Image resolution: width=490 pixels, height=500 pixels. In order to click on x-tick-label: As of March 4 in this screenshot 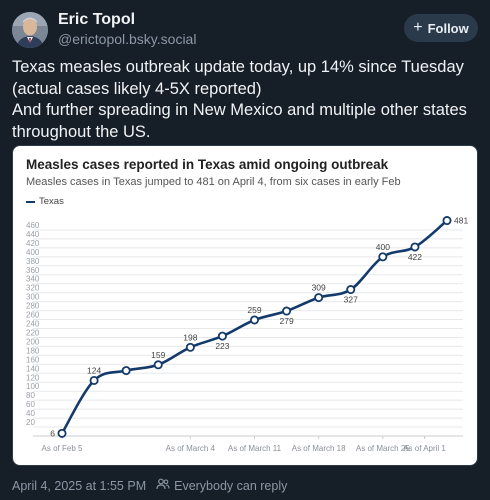, I will do `click(191, 448)`.